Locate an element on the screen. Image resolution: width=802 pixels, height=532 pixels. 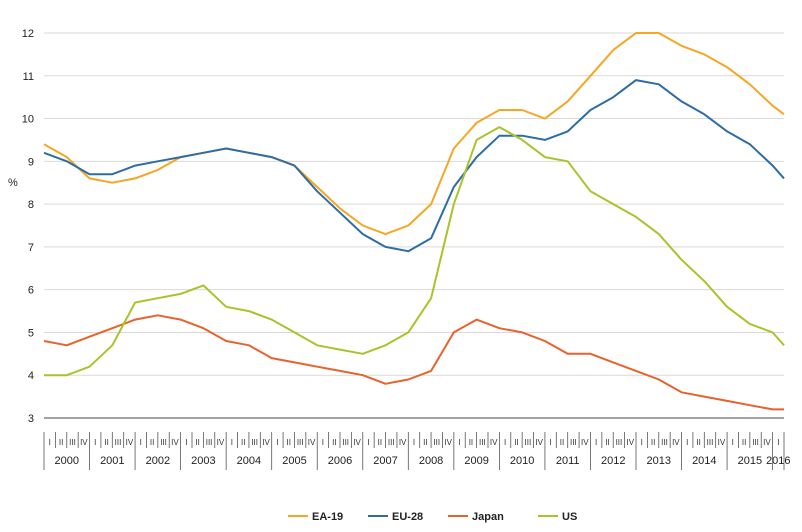
y-tick-label: 4 is located at coordinates (31, 376).